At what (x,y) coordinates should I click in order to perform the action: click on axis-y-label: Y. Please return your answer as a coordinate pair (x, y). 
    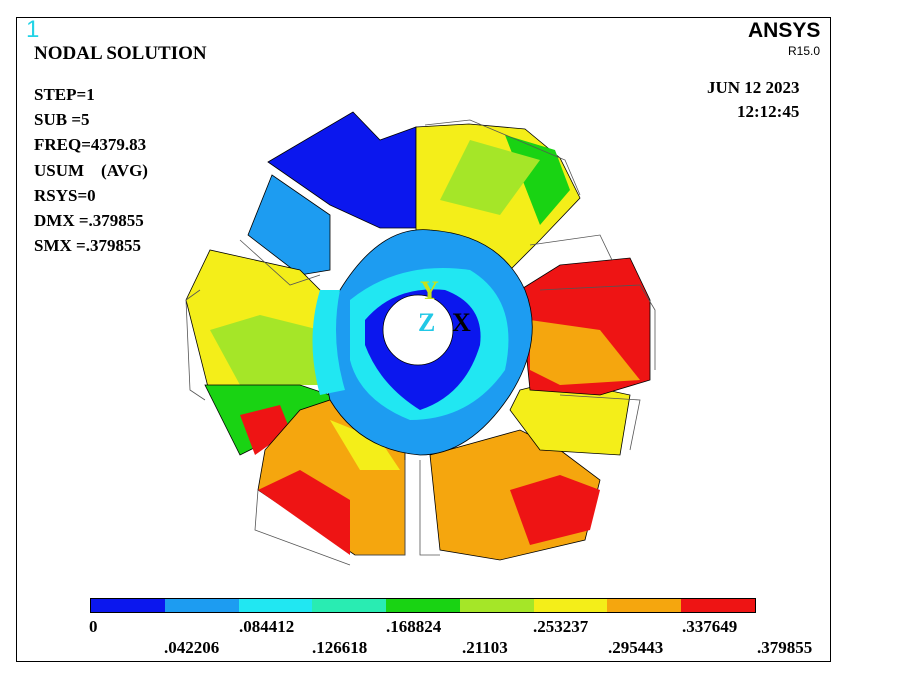
    Looking at the image, I should click on (429, 290).